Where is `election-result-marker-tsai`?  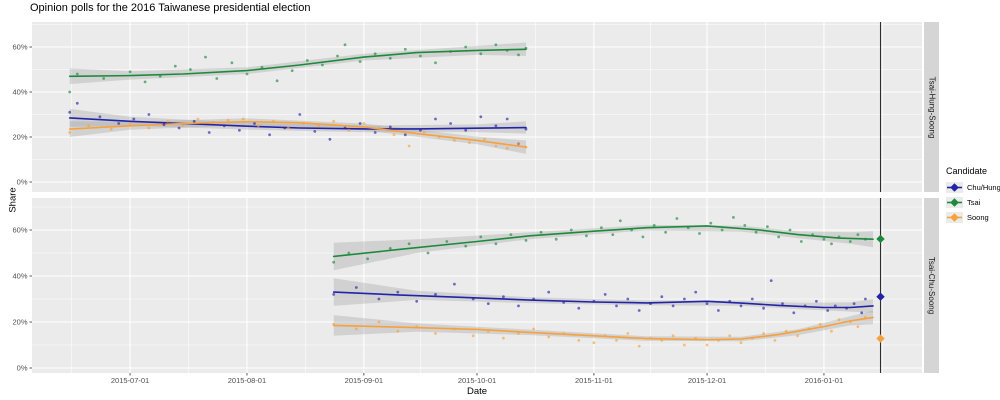
election-result-marker-tsai is located at coordinates (880, 239).